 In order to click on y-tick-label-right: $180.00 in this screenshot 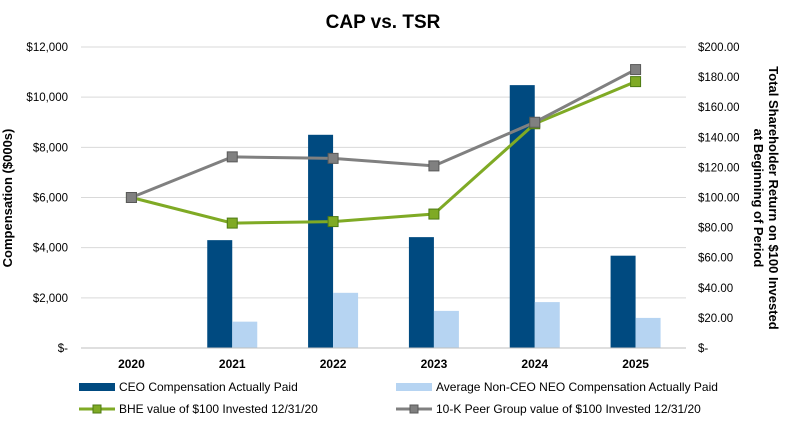, I will do `click(719, 78)`.